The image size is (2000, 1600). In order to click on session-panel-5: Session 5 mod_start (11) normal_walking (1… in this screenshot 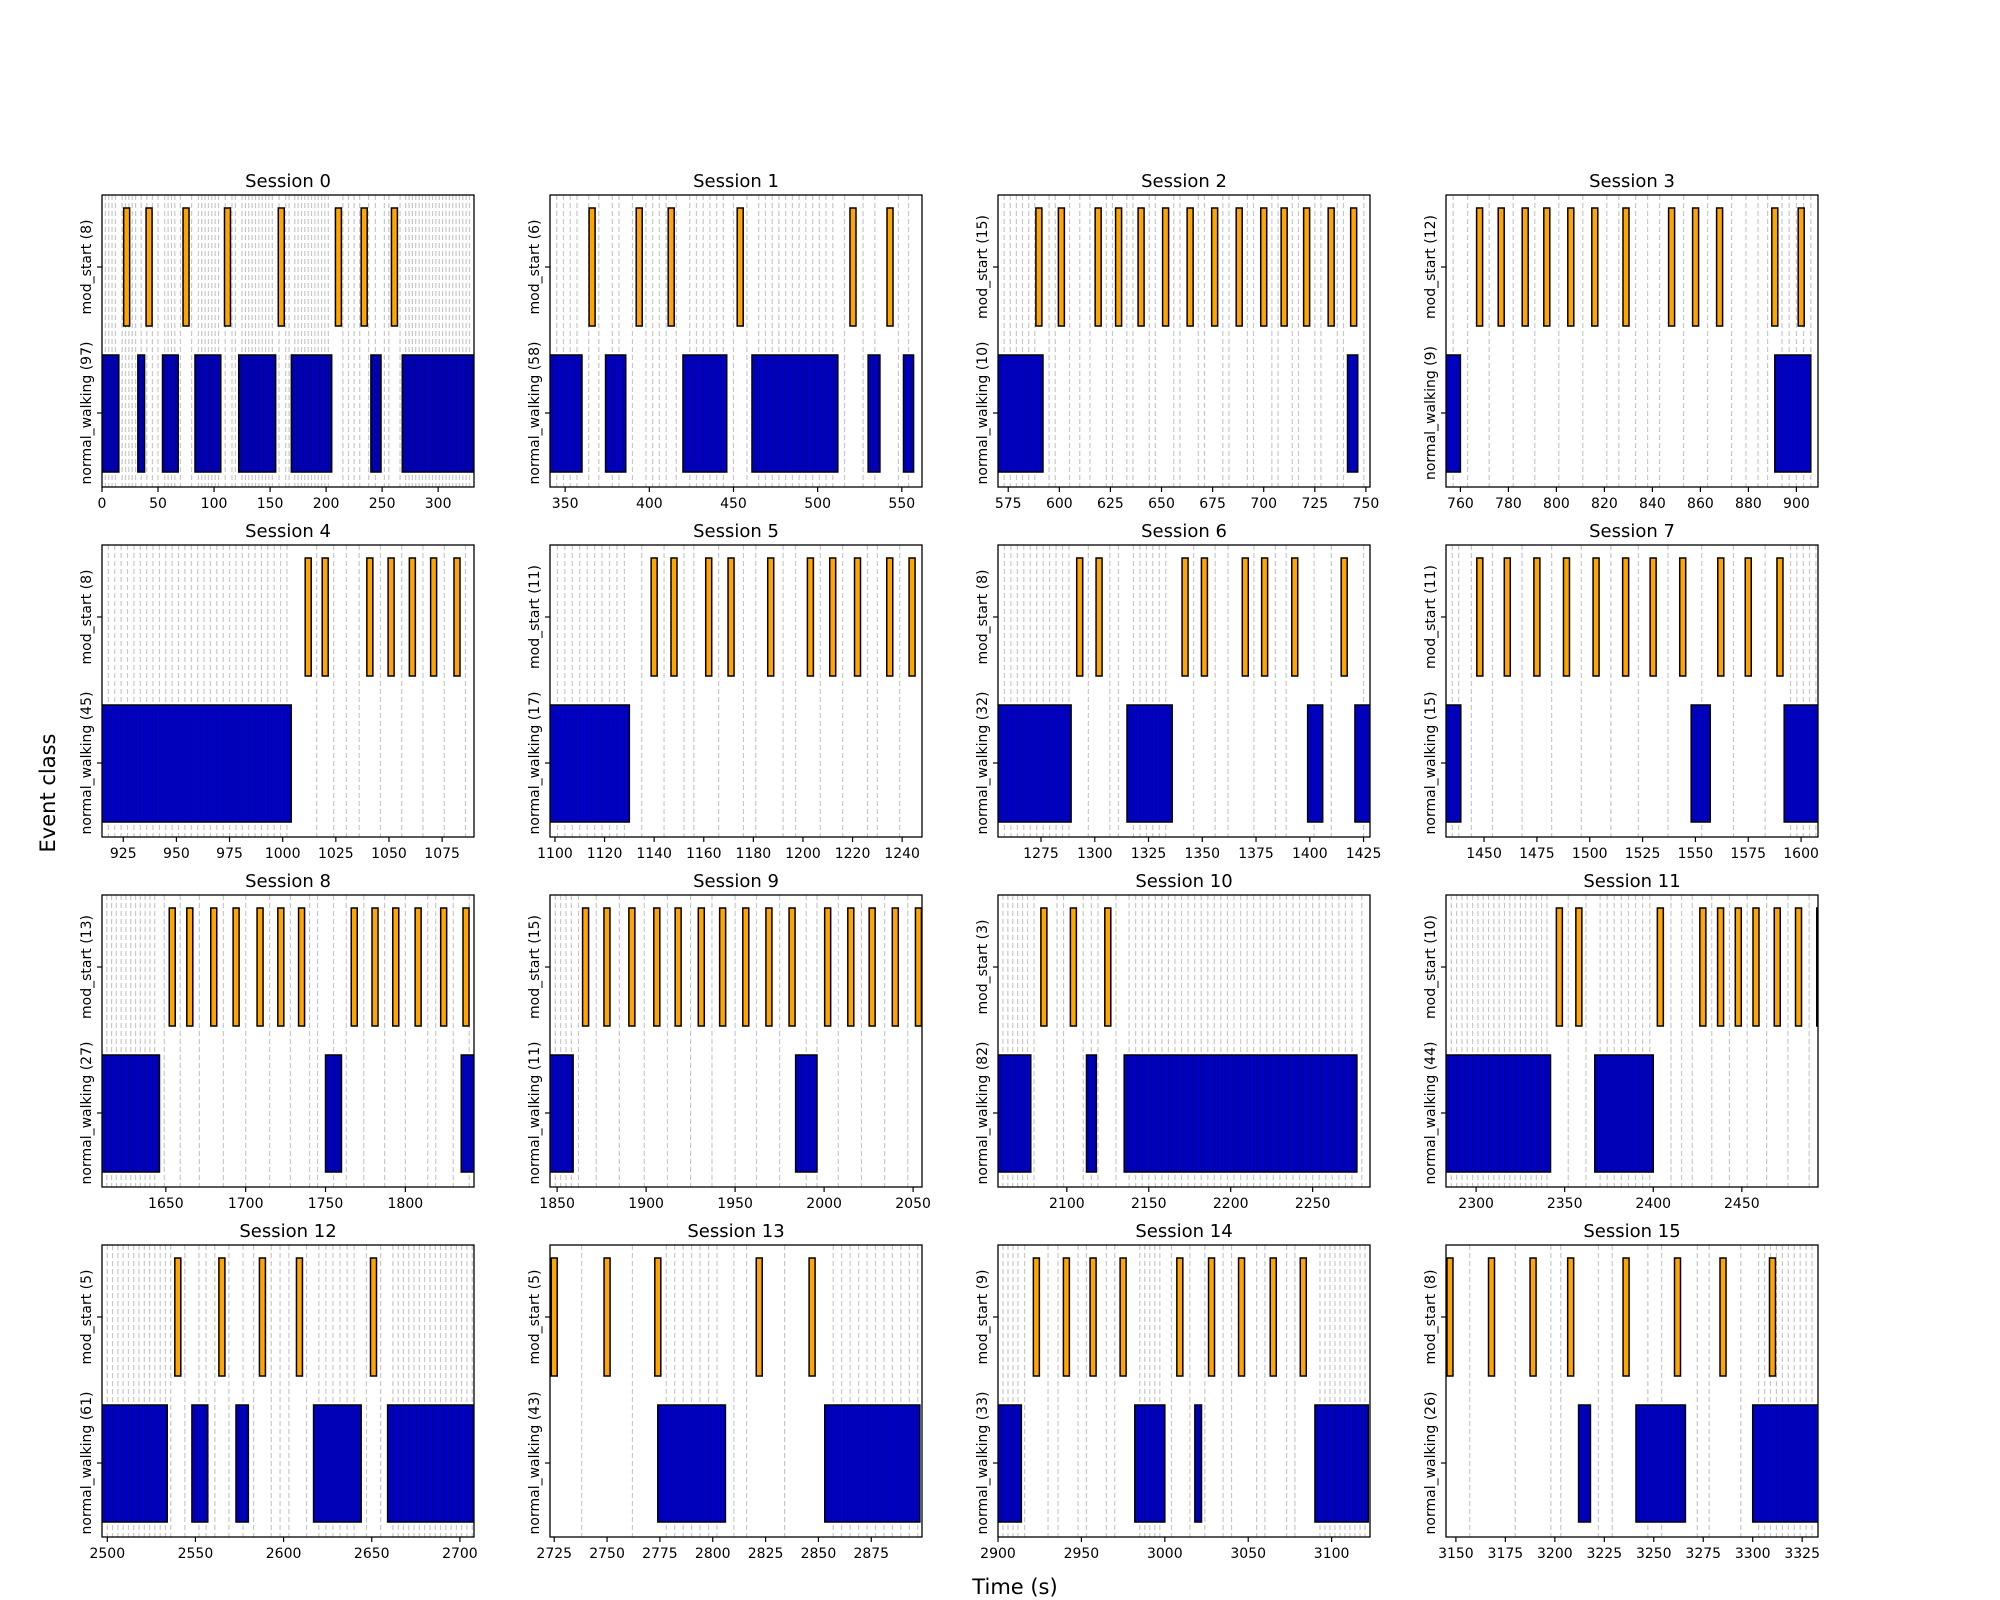, I will do `click(725, 691)`.